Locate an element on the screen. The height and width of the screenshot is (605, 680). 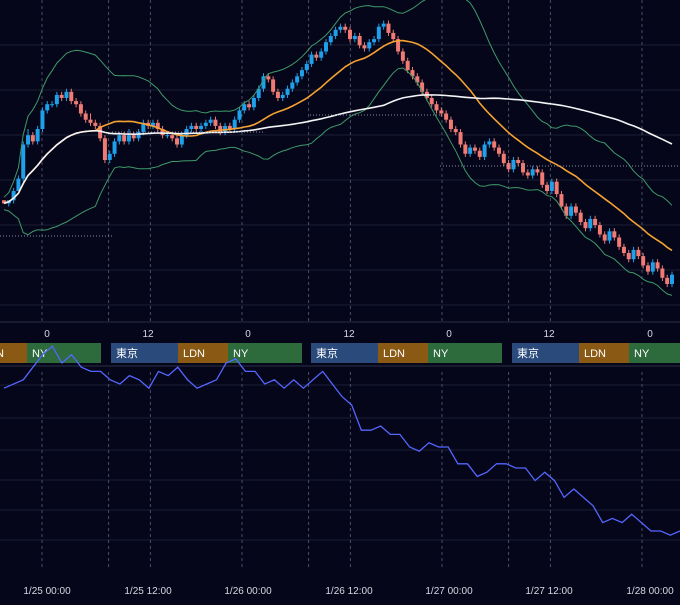
hour-tick-label: 12 is located at coordinates (549, 334).